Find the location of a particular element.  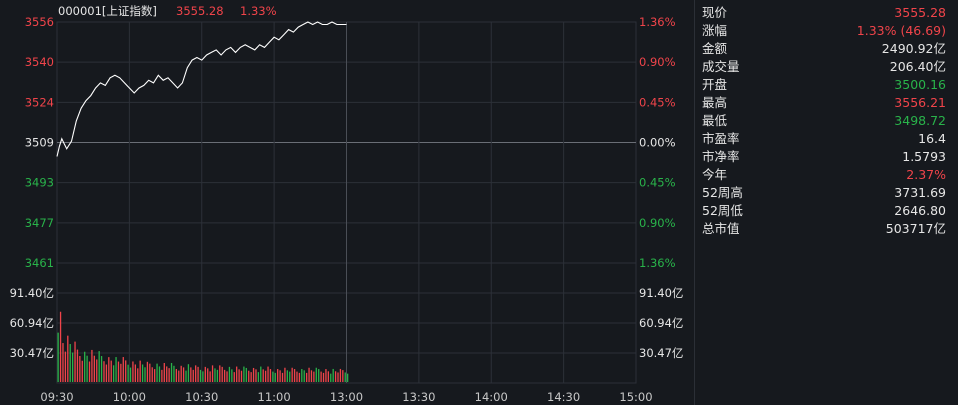

volume-axis-label: 91.40亿 is located at coordinates (32, 293).